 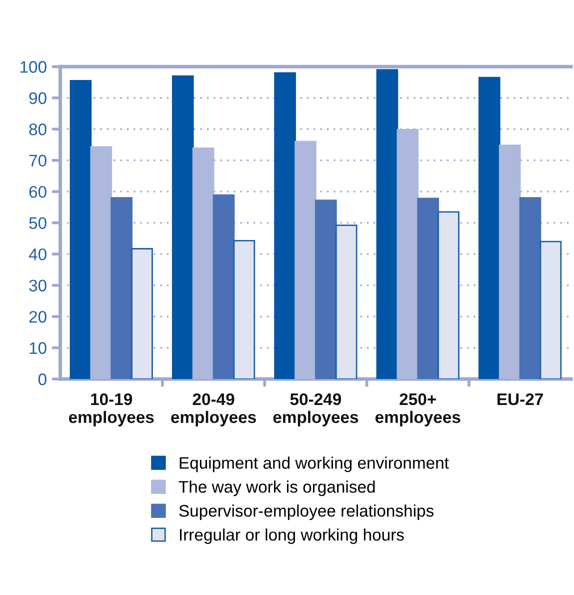 I want to click on y-tick-label: 60, so click(x=37, y=192).